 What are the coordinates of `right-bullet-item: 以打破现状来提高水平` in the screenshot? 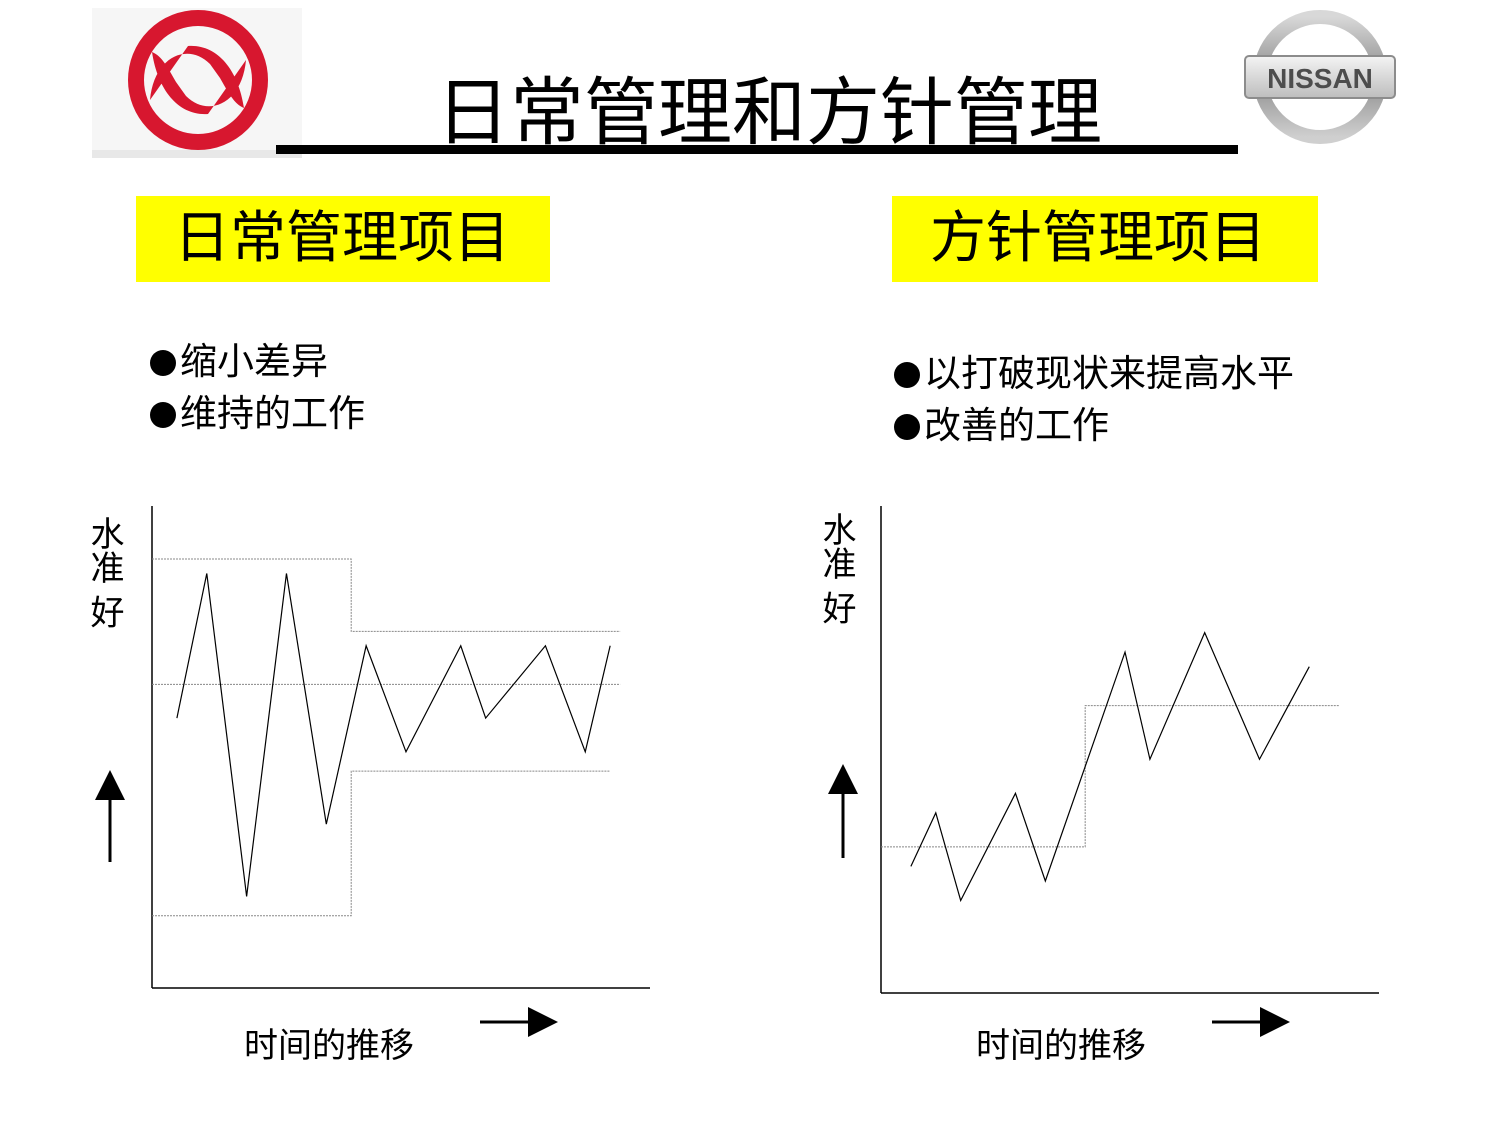 It's located at (1094, 374).